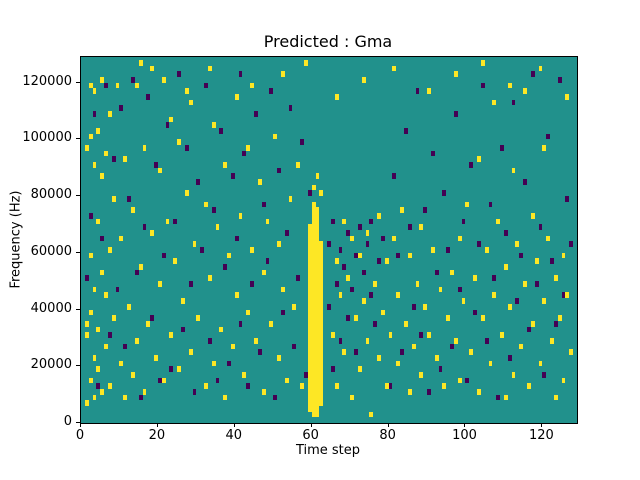 This screenshot has height=480, width=640. Describe the element at coordinates (387, 435) in the screenshot. I see `x-tick-label: 80` at that location.